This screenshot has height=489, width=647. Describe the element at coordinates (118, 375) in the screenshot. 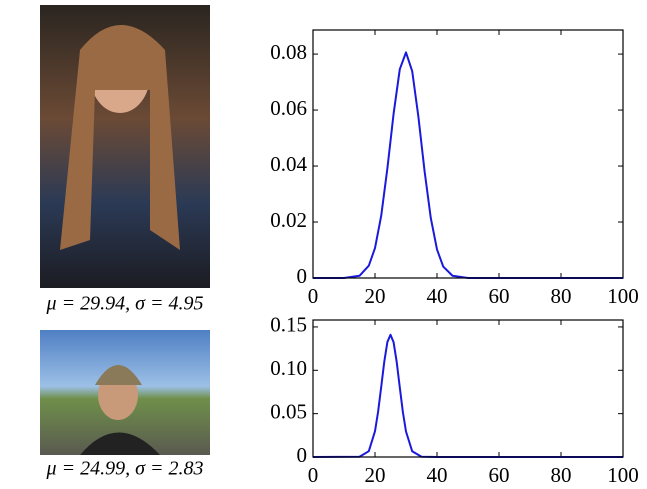

I see `photo-hat` at that location.